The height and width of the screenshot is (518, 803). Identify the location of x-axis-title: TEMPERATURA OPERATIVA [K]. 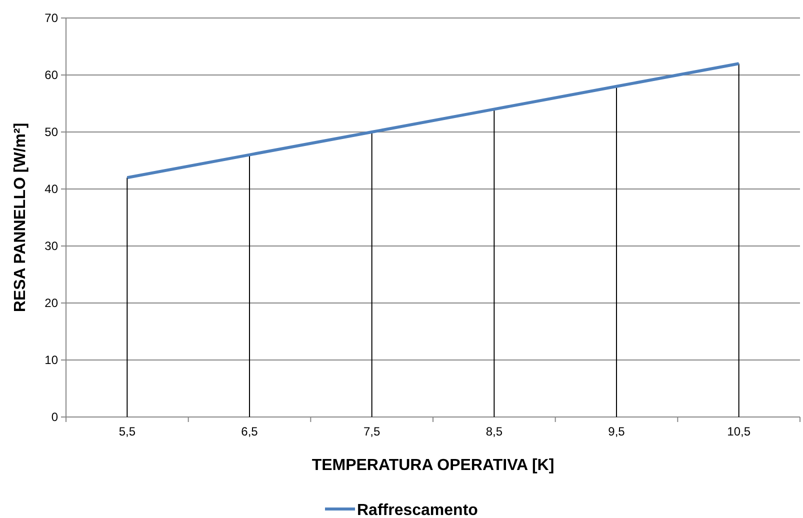
(433, 465).